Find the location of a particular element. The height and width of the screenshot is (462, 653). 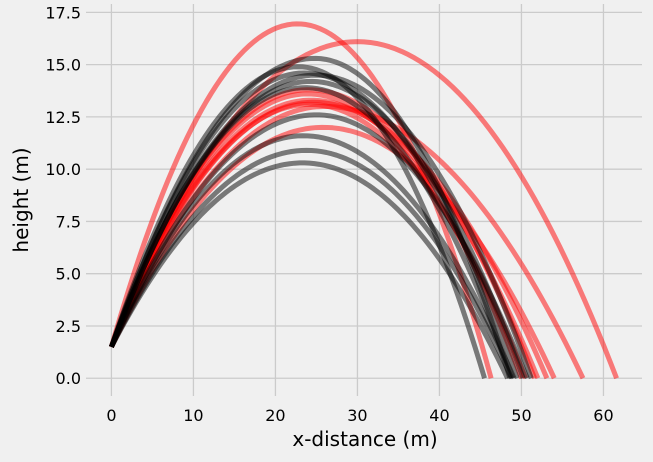

y-tick-label: 10.0 is located at coordinates (63, 169).